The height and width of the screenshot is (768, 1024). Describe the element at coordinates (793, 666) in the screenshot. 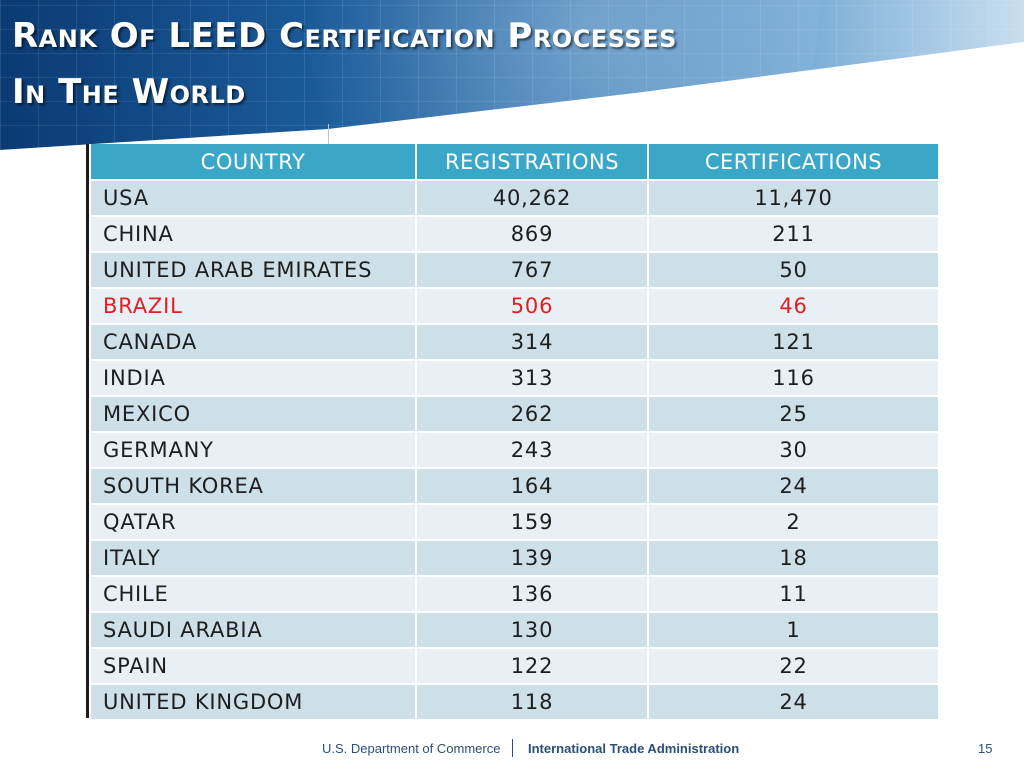

I see `cell-certifications: 22` at that location.